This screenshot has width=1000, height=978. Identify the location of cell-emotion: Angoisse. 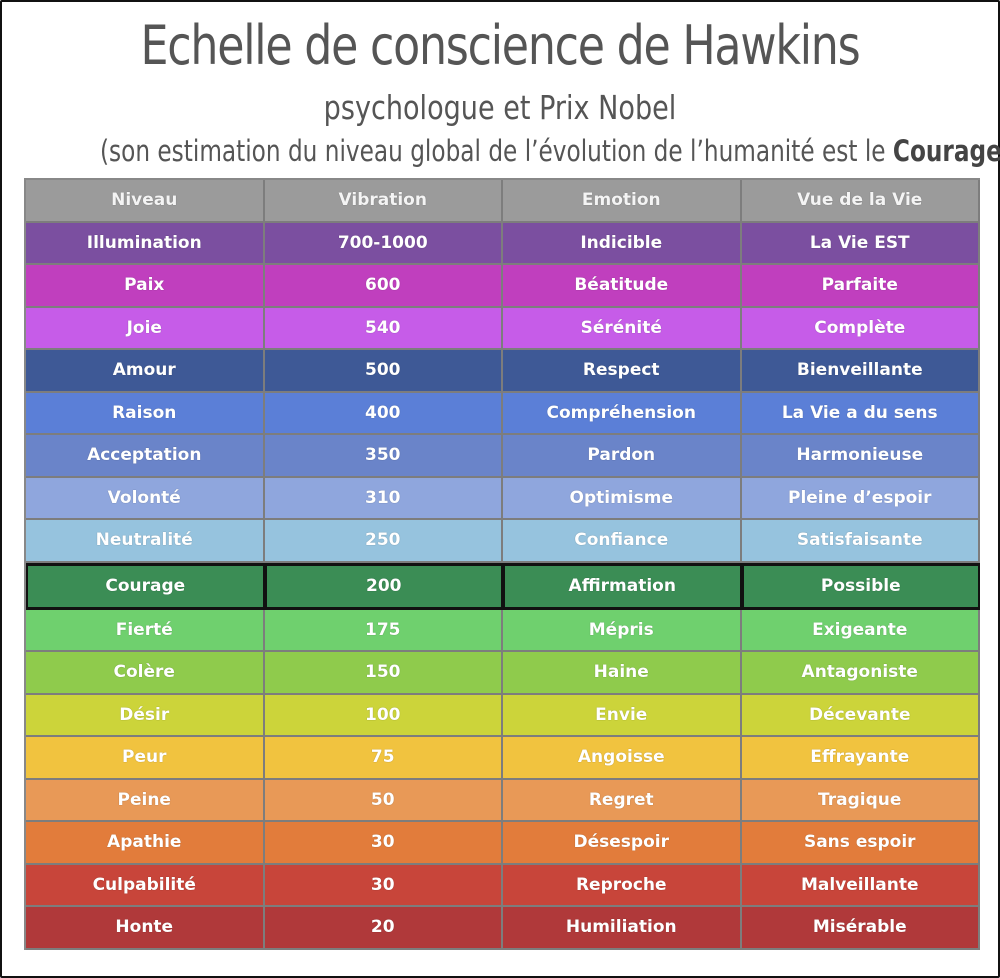
(622, 758).